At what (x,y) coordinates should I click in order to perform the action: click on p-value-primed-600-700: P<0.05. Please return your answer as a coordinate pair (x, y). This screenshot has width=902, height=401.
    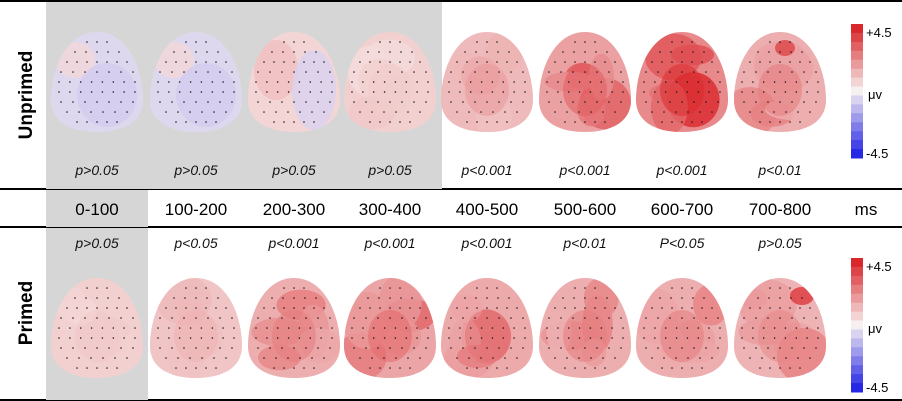
    Looking at the image, I should click on (682, 243).